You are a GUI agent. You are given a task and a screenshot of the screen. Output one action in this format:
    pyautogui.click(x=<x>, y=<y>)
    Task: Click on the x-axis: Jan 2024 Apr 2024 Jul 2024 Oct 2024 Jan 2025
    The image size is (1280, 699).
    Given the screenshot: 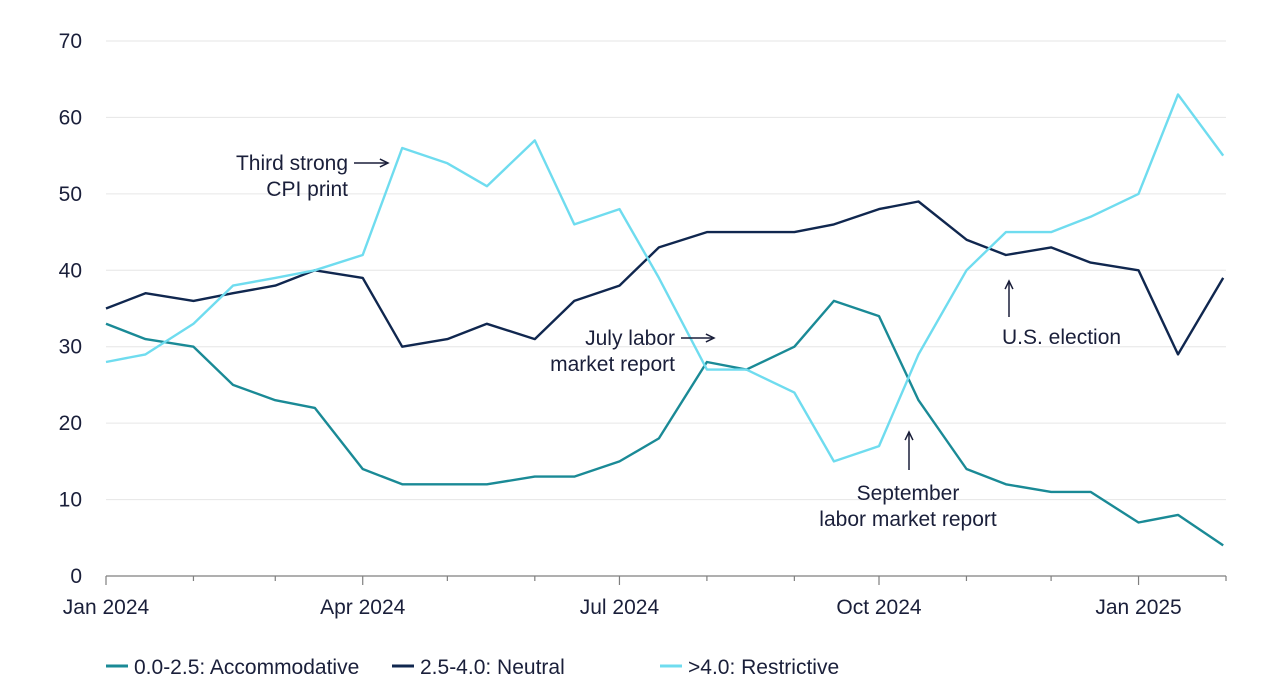 What is the action you would take?
    pyautogui.click(x=645, y=597)
    